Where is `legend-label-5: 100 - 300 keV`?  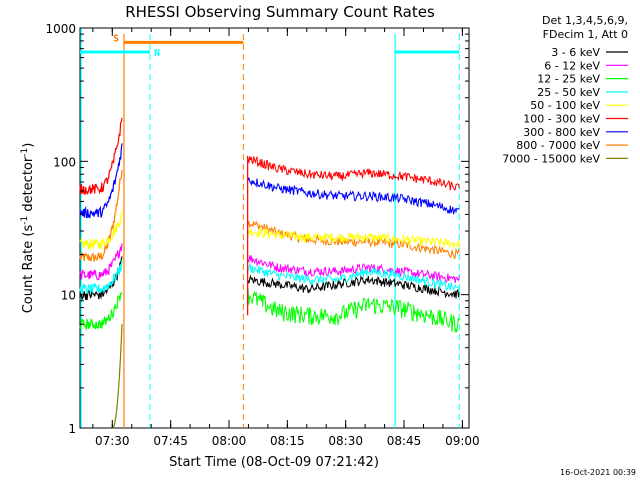 legend-label-5: 100 - 300 keV is located at coordinates (561, 119).